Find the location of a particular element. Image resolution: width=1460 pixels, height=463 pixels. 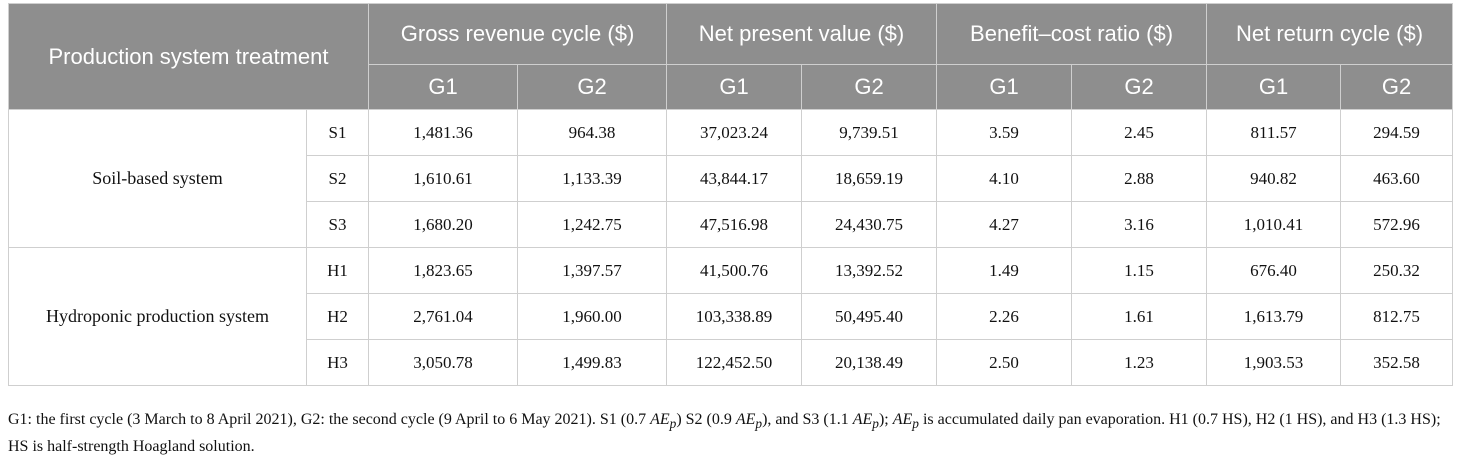

value-cell: 1,680.20 is located at coordinates (443, 224).